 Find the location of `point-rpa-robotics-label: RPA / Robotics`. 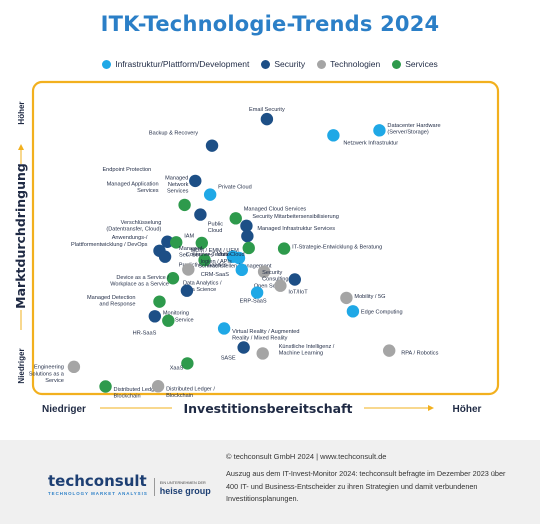

point-rpa-robotics-label: RPA / Robotics is located at coordinates (419, 354).